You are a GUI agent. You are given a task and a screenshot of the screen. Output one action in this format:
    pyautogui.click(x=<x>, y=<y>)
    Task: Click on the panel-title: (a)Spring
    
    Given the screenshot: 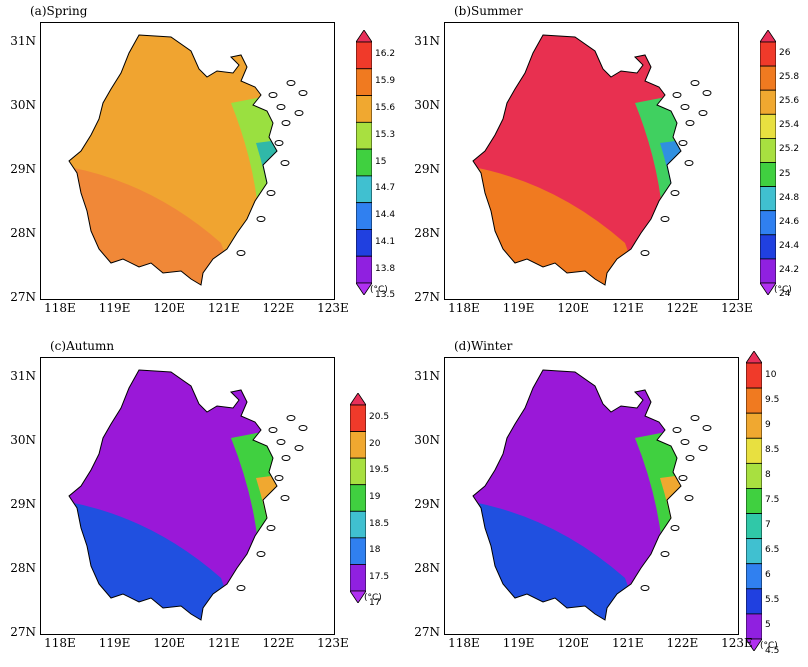 What is the action you would take?
    pyautogui.click(x=59, y=11)
    